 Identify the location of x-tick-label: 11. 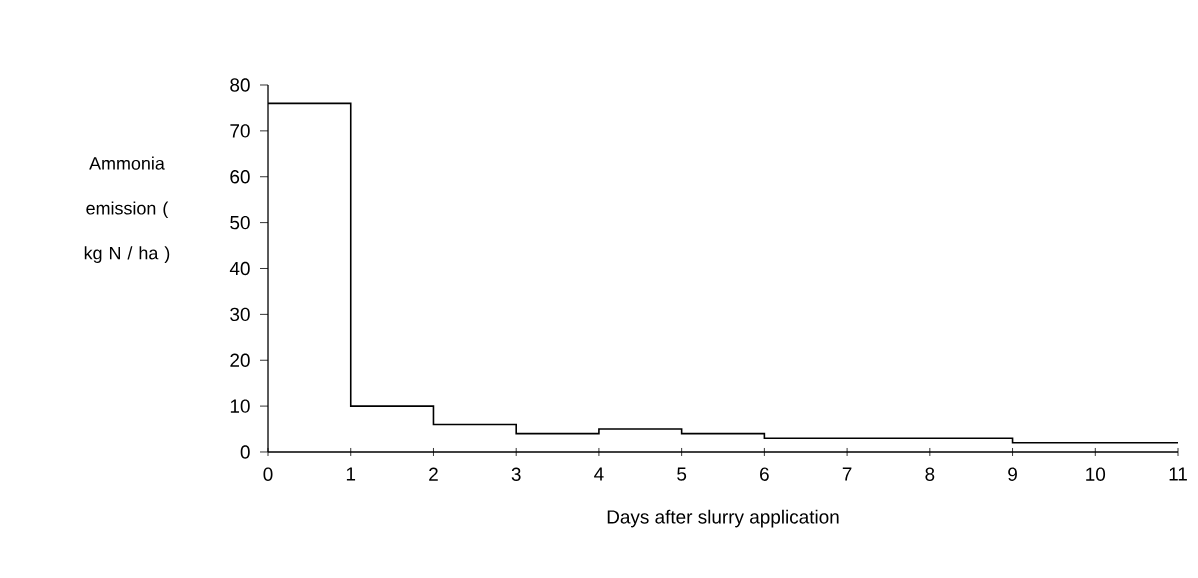
(1178, 474).